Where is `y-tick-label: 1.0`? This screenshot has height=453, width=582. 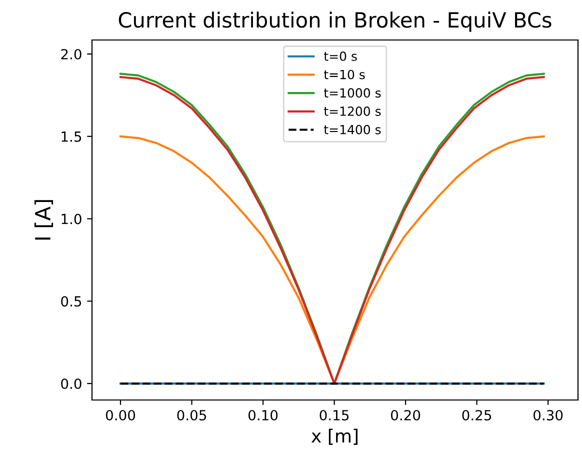 y-tick-label: 1.0 is located at coordinates (72, 219).